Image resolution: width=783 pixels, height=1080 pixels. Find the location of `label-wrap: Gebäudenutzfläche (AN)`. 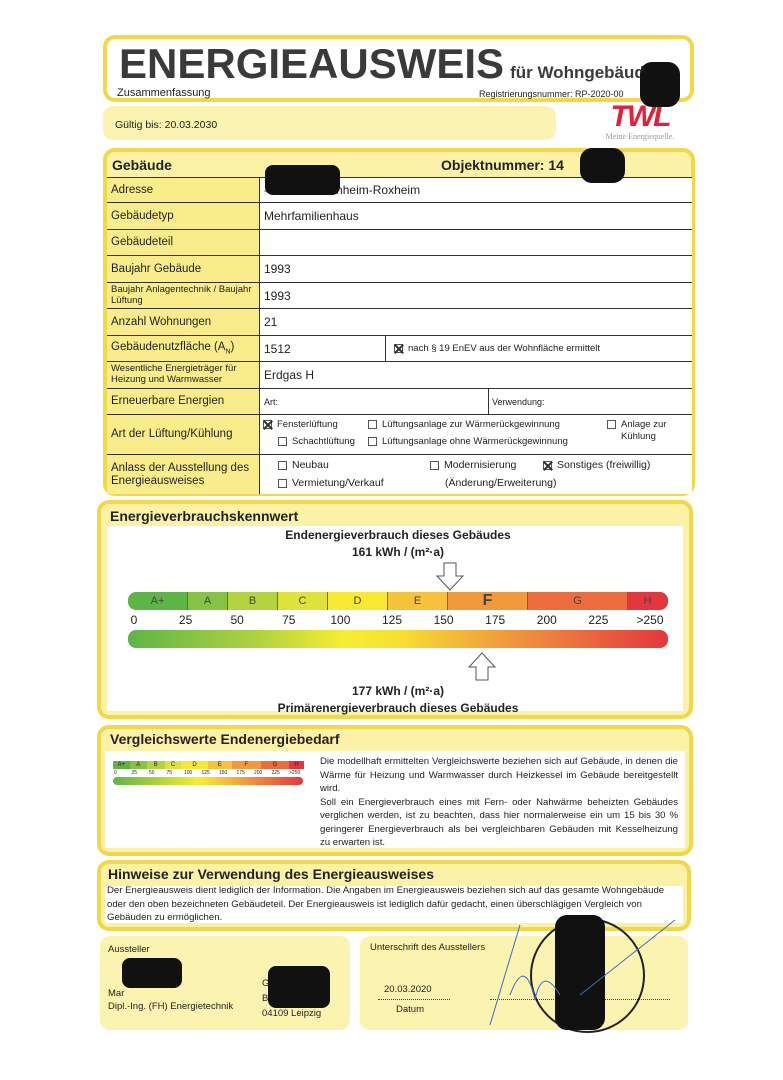

label-wrap: Gebäudenutzfläche (AN) is located at coordinates (172, 348).